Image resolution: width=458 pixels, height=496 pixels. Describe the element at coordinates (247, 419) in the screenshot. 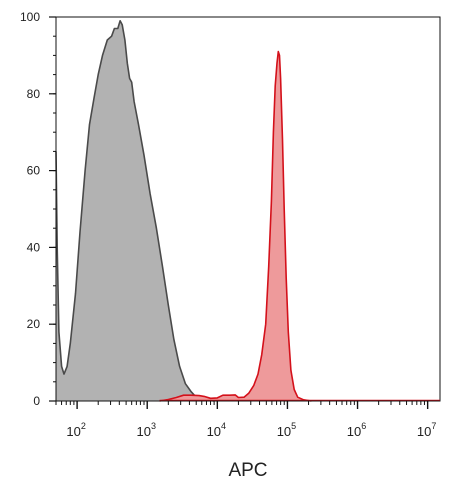

I see `x-axis: 10² 10³ 10⁴ 10⁵ 10⁶ 10⁷` at that location.